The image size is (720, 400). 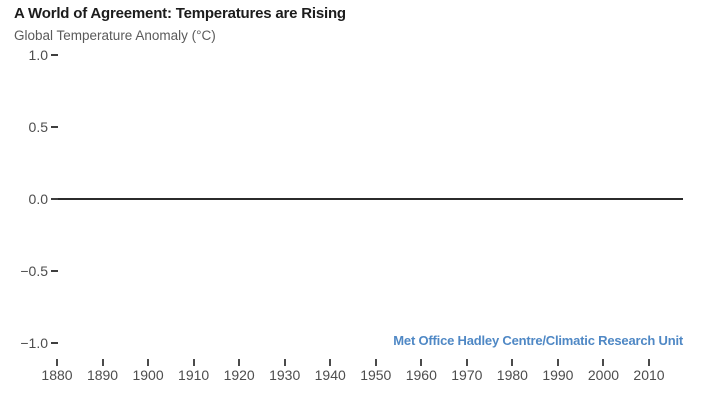 I want to click on x-tick-label: 1930, so click(x=285, y=375).